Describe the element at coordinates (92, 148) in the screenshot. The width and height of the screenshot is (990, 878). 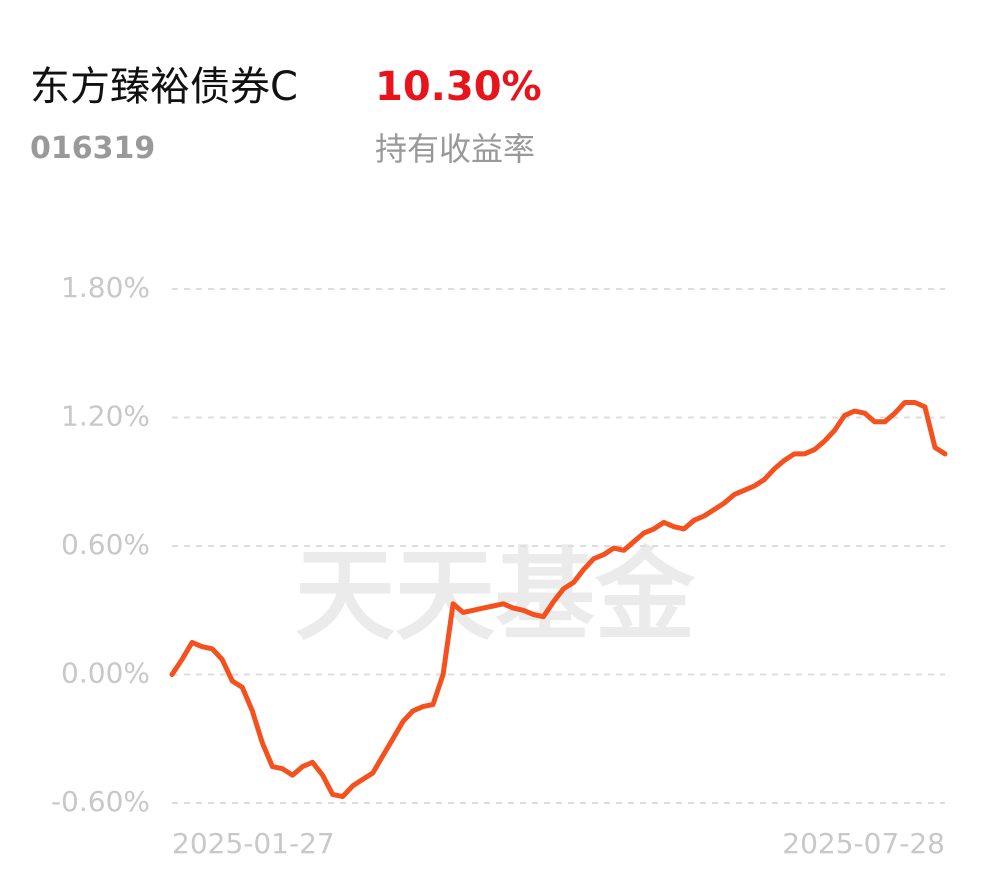
I see `fund-code: 016319` at that location.